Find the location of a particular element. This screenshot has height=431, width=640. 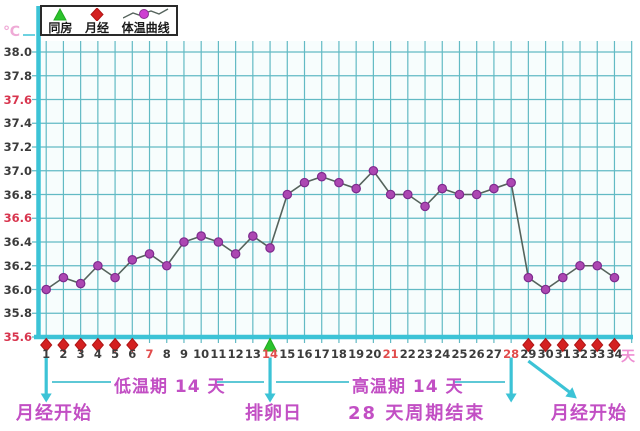

x-axis-day-label: 25 is located at coordinates (459, 354).